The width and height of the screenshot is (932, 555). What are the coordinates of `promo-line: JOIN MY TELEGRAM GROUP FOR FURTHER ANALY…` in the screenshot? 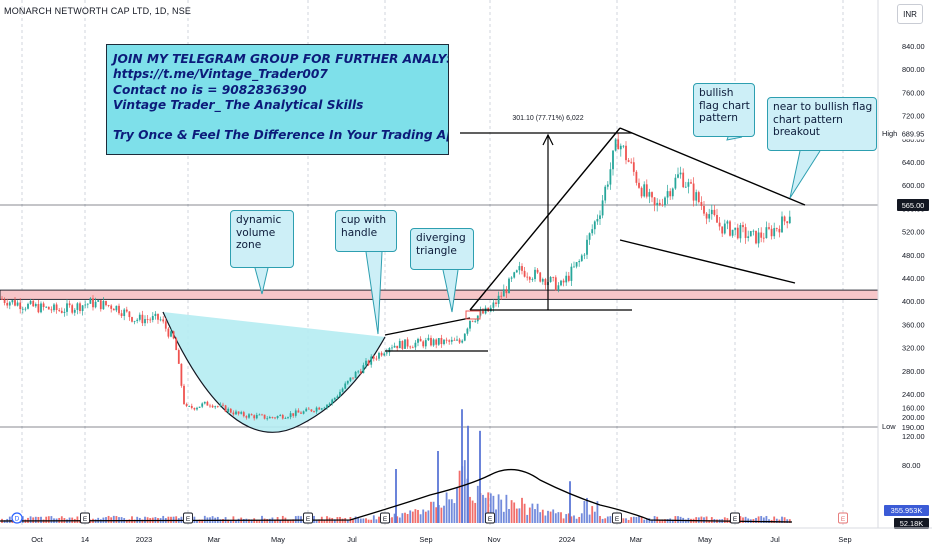 It's located at (281, 59).